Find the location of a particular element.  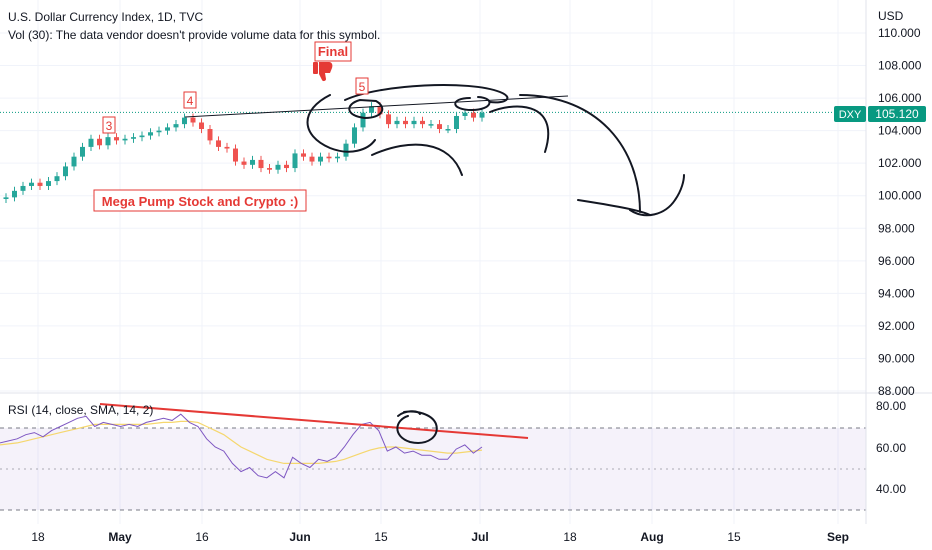

rsi-trendline is located at coordinates (314, 421).